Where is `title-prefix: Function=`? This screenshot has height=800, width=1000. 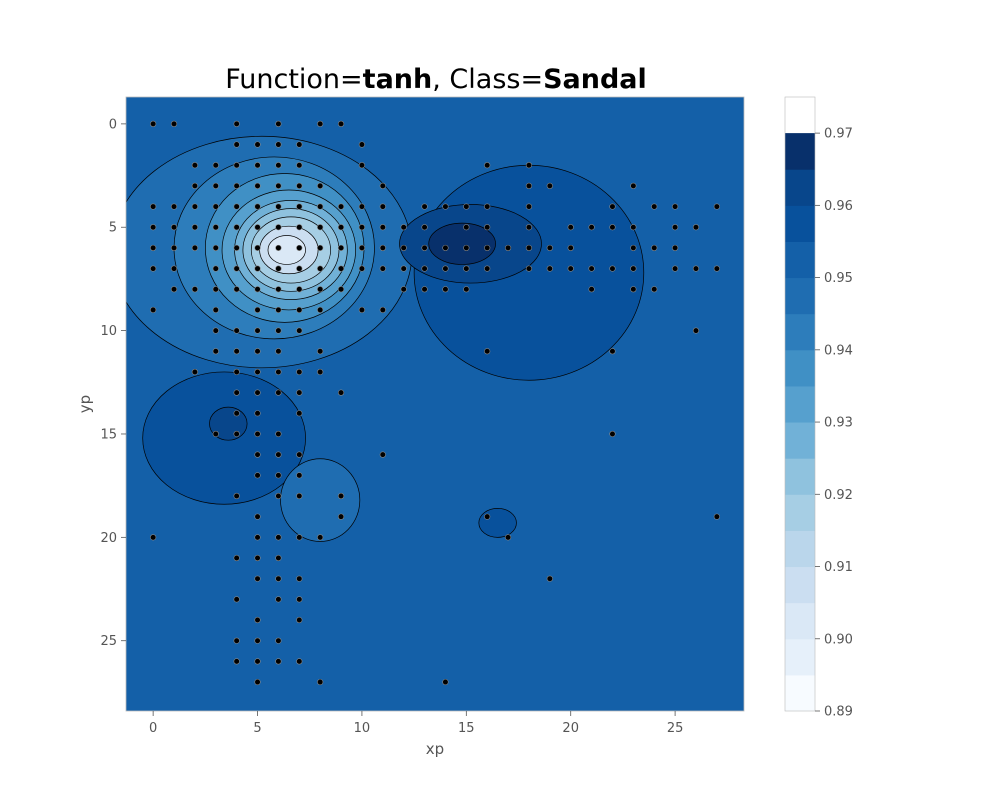
title-prefix: Function= is located at coordinates (293, 79).